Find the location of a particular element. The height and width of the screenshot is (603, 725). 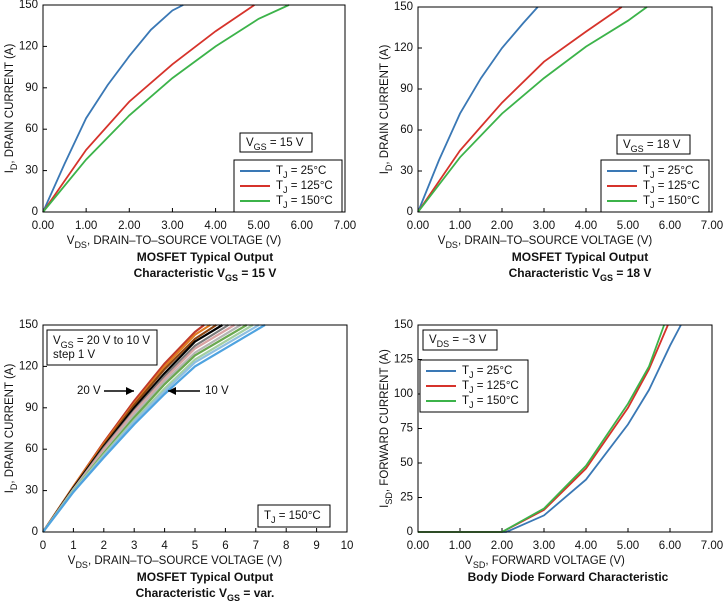

y-tick-label: 50 is located at coordinates (406, 463).